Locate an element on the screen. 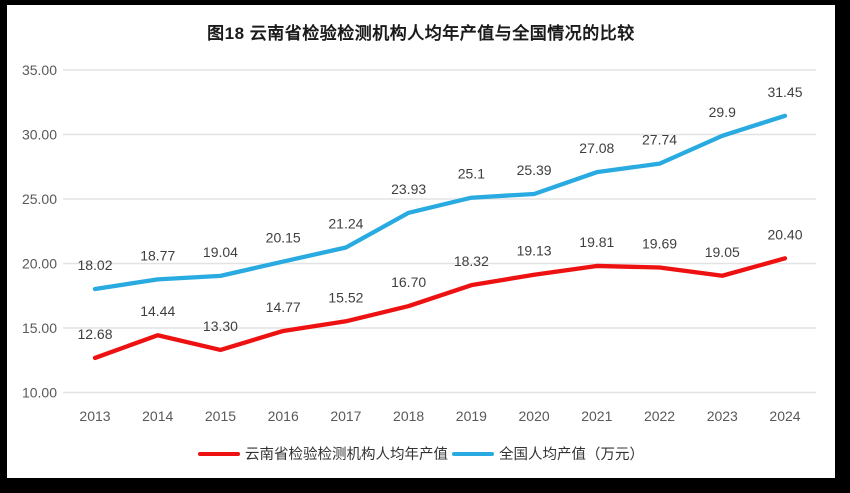 This screenshot has width=850, height=493. legend-label-national: 全国人均产值（万元） is located at coordinates (571, 455).